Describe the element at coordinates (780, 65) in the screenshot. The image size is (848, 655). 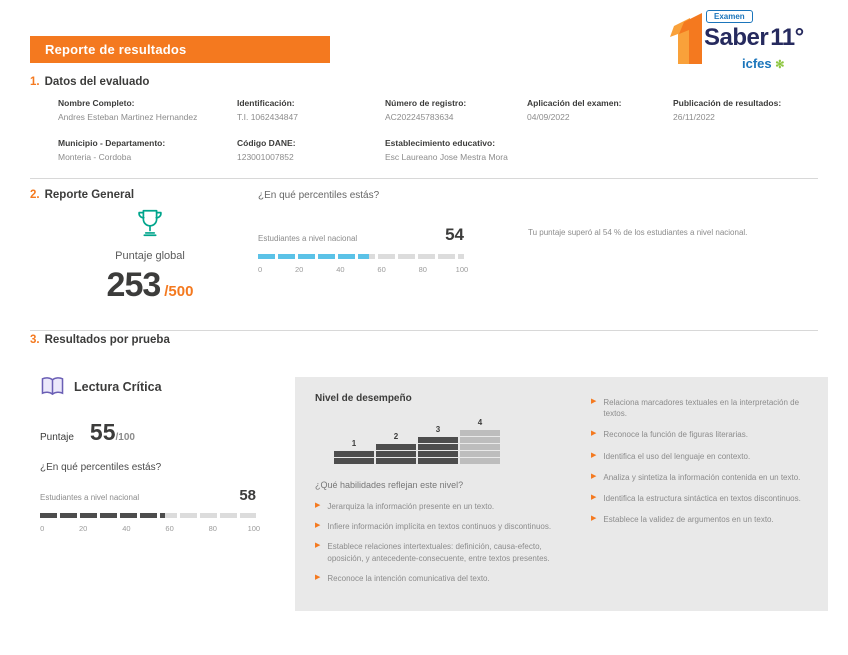
I see `icfes-flower-icon: ✻` at that location.